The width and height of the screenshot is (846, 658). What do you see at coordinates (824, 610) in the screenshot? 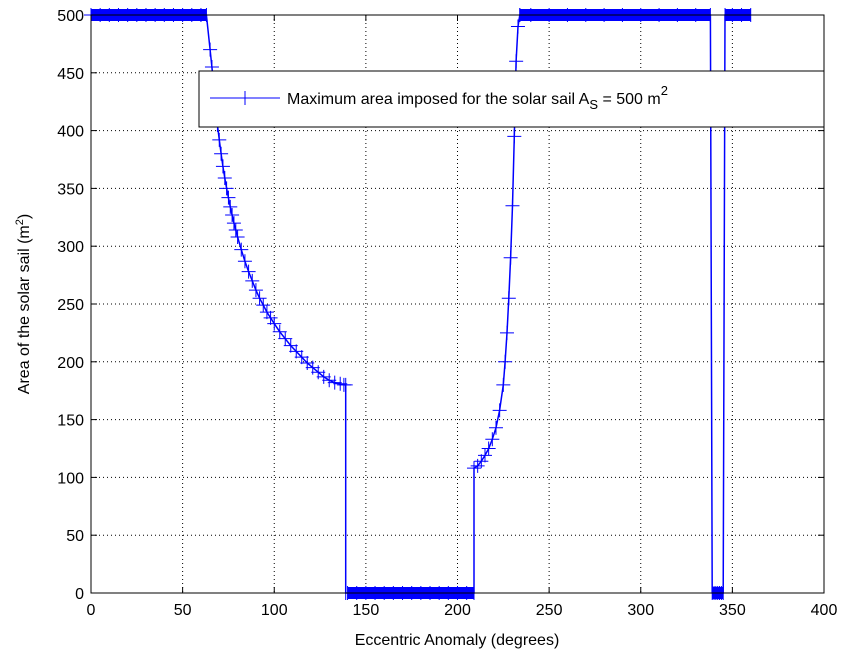
I see `x-tick-label: 400` at bounding box center [824, 610].